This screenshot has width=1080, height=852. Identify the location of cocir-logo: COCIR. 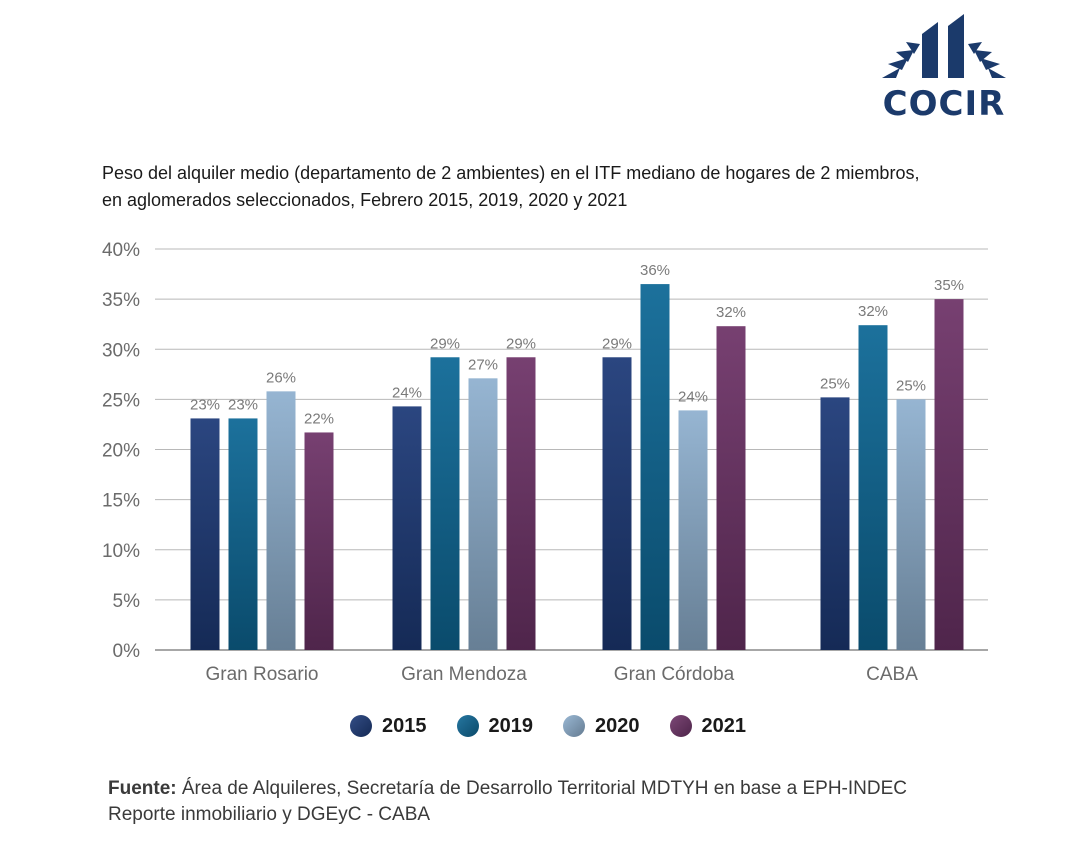
(944, 68).